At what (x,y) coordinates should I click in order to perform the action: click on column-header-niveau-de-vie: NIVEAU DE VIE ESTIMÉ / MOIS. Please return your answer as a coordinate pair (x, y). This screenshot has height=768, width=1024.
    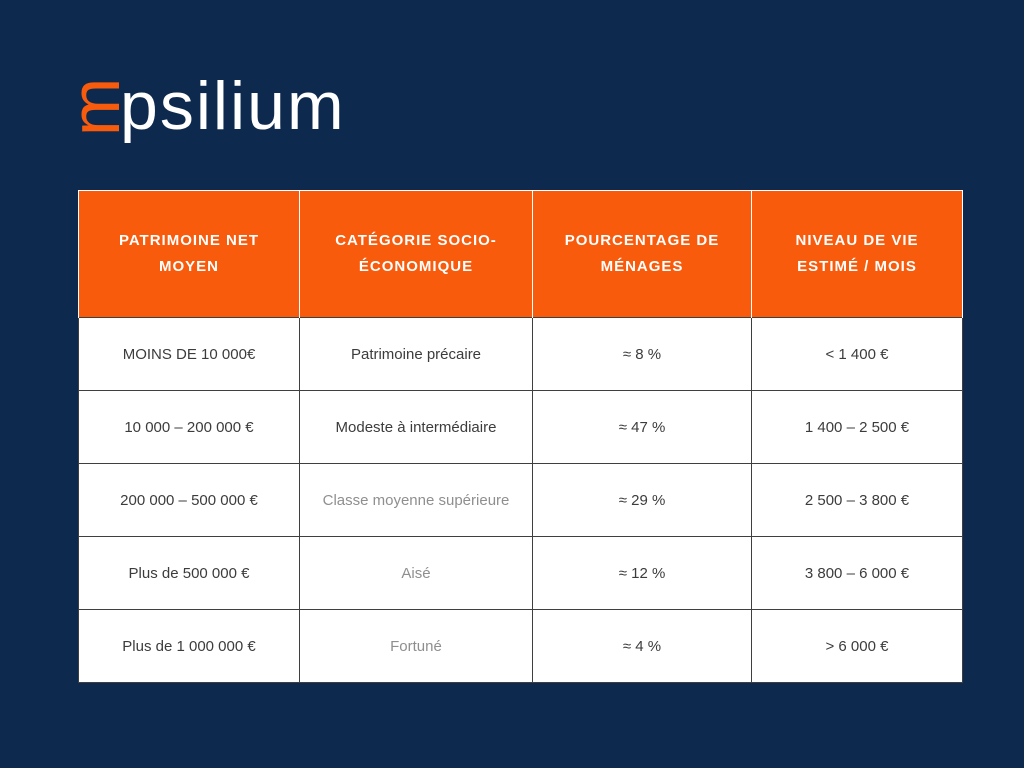
    Looking at the image, I should click on (857, 254).